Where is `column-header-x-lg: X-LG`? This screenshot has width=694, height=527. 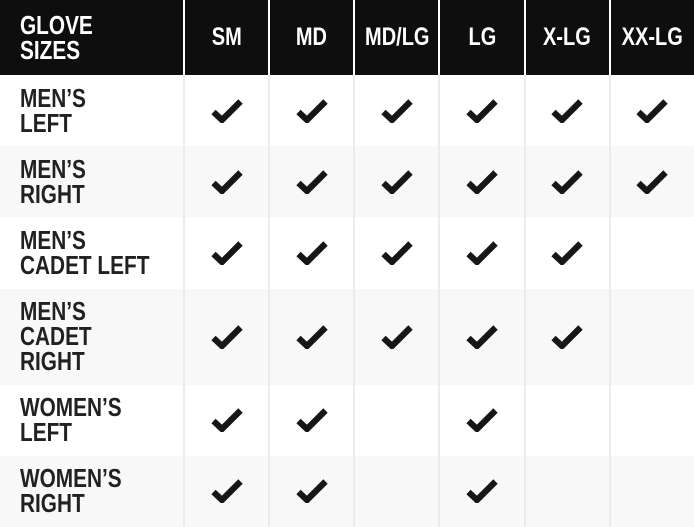
column-header-x-lg: X-LG is located at coordinates (566, 37).